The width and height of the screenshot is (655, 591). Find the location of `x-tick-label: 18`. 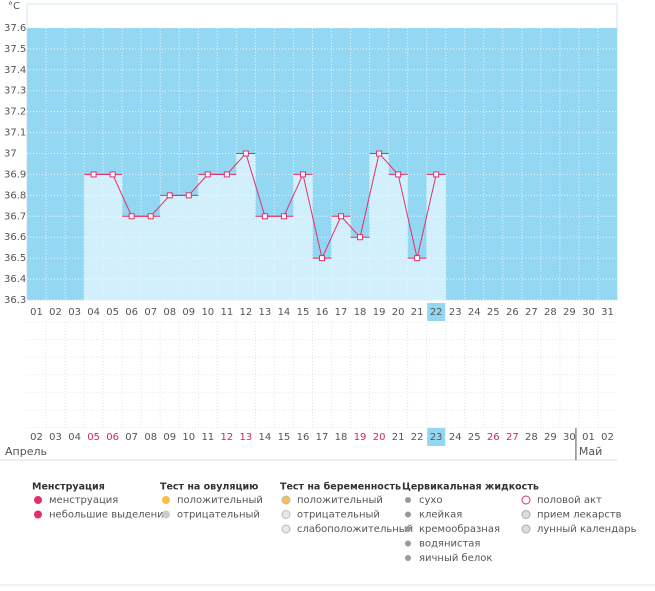

x-tick-label: 18 is located at coordinates (360, 312).